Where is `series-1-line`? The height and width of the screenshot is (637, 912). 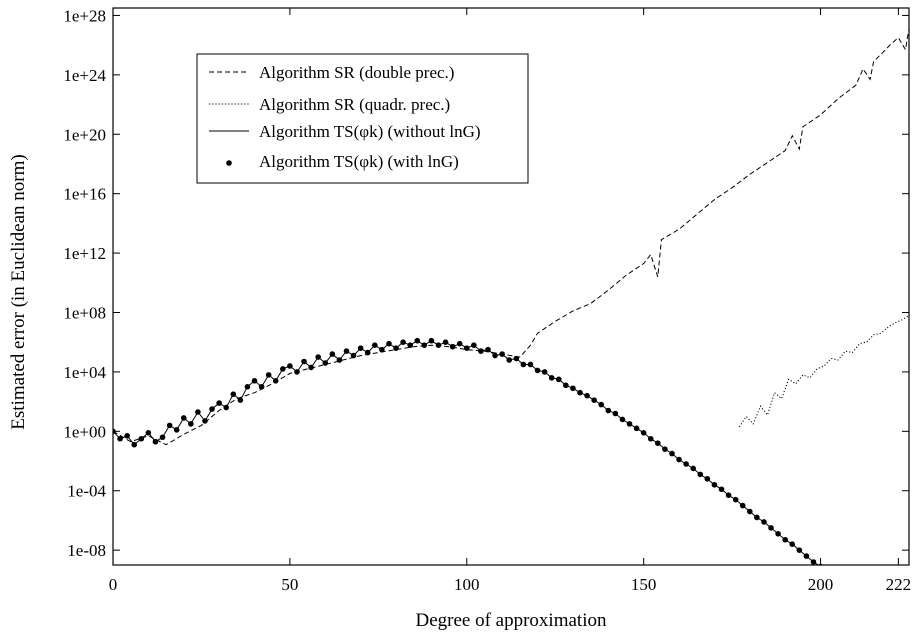
series-1-line is located at coordinates (823, 371).